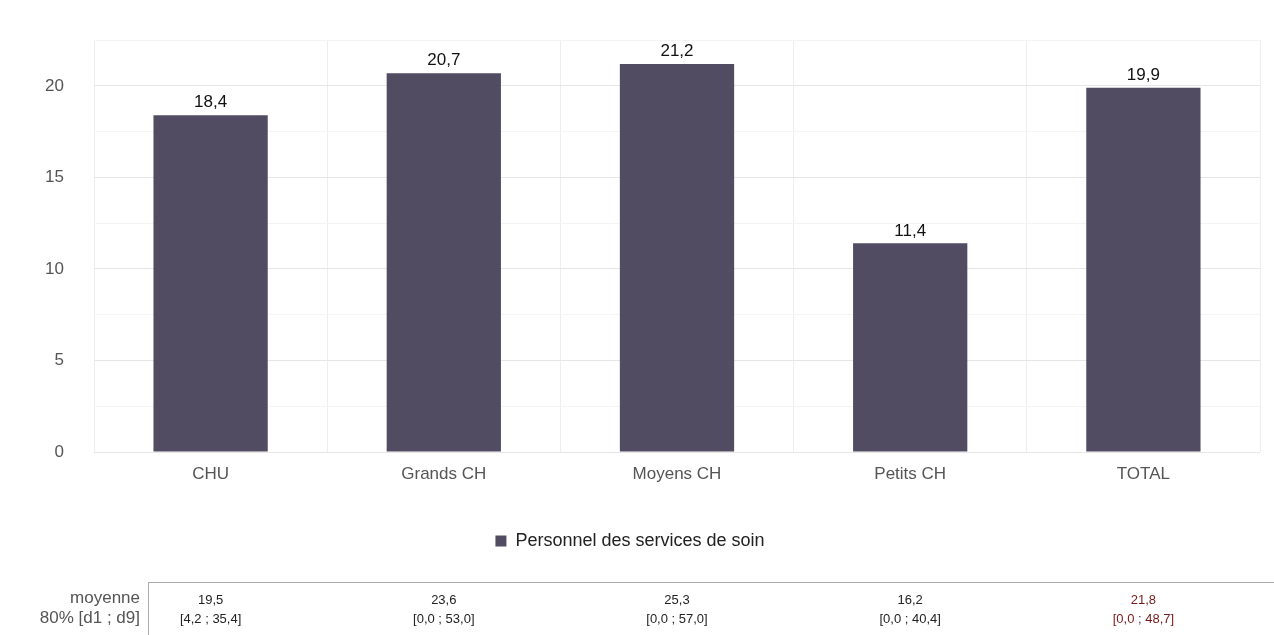  I want to click on data-label: 19,9, so click(1143, 74).